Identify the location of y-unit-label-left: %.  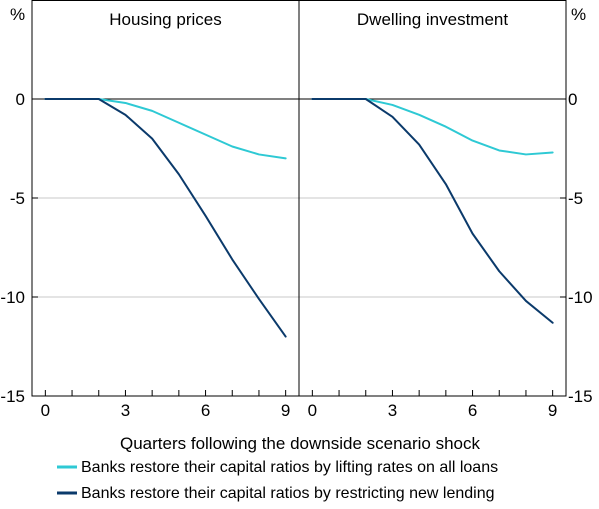
(17, 14).